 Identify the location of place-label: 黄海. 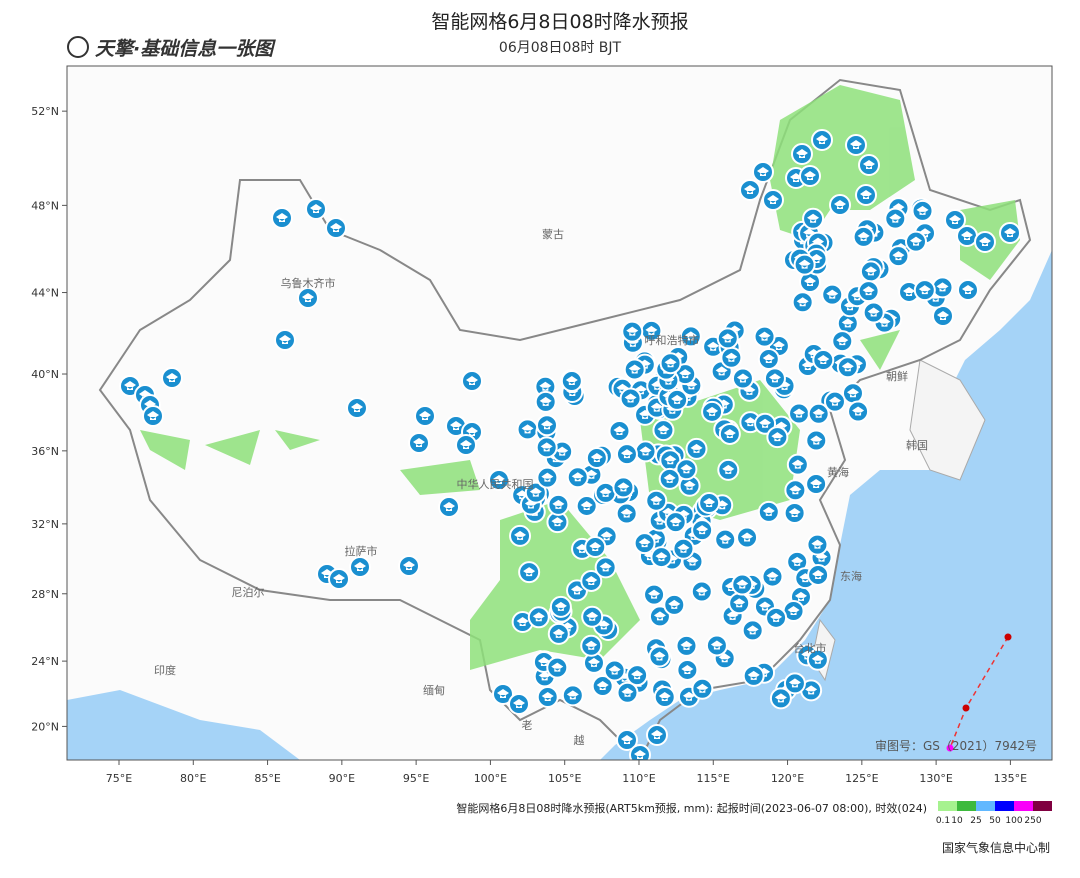
(838, 472).